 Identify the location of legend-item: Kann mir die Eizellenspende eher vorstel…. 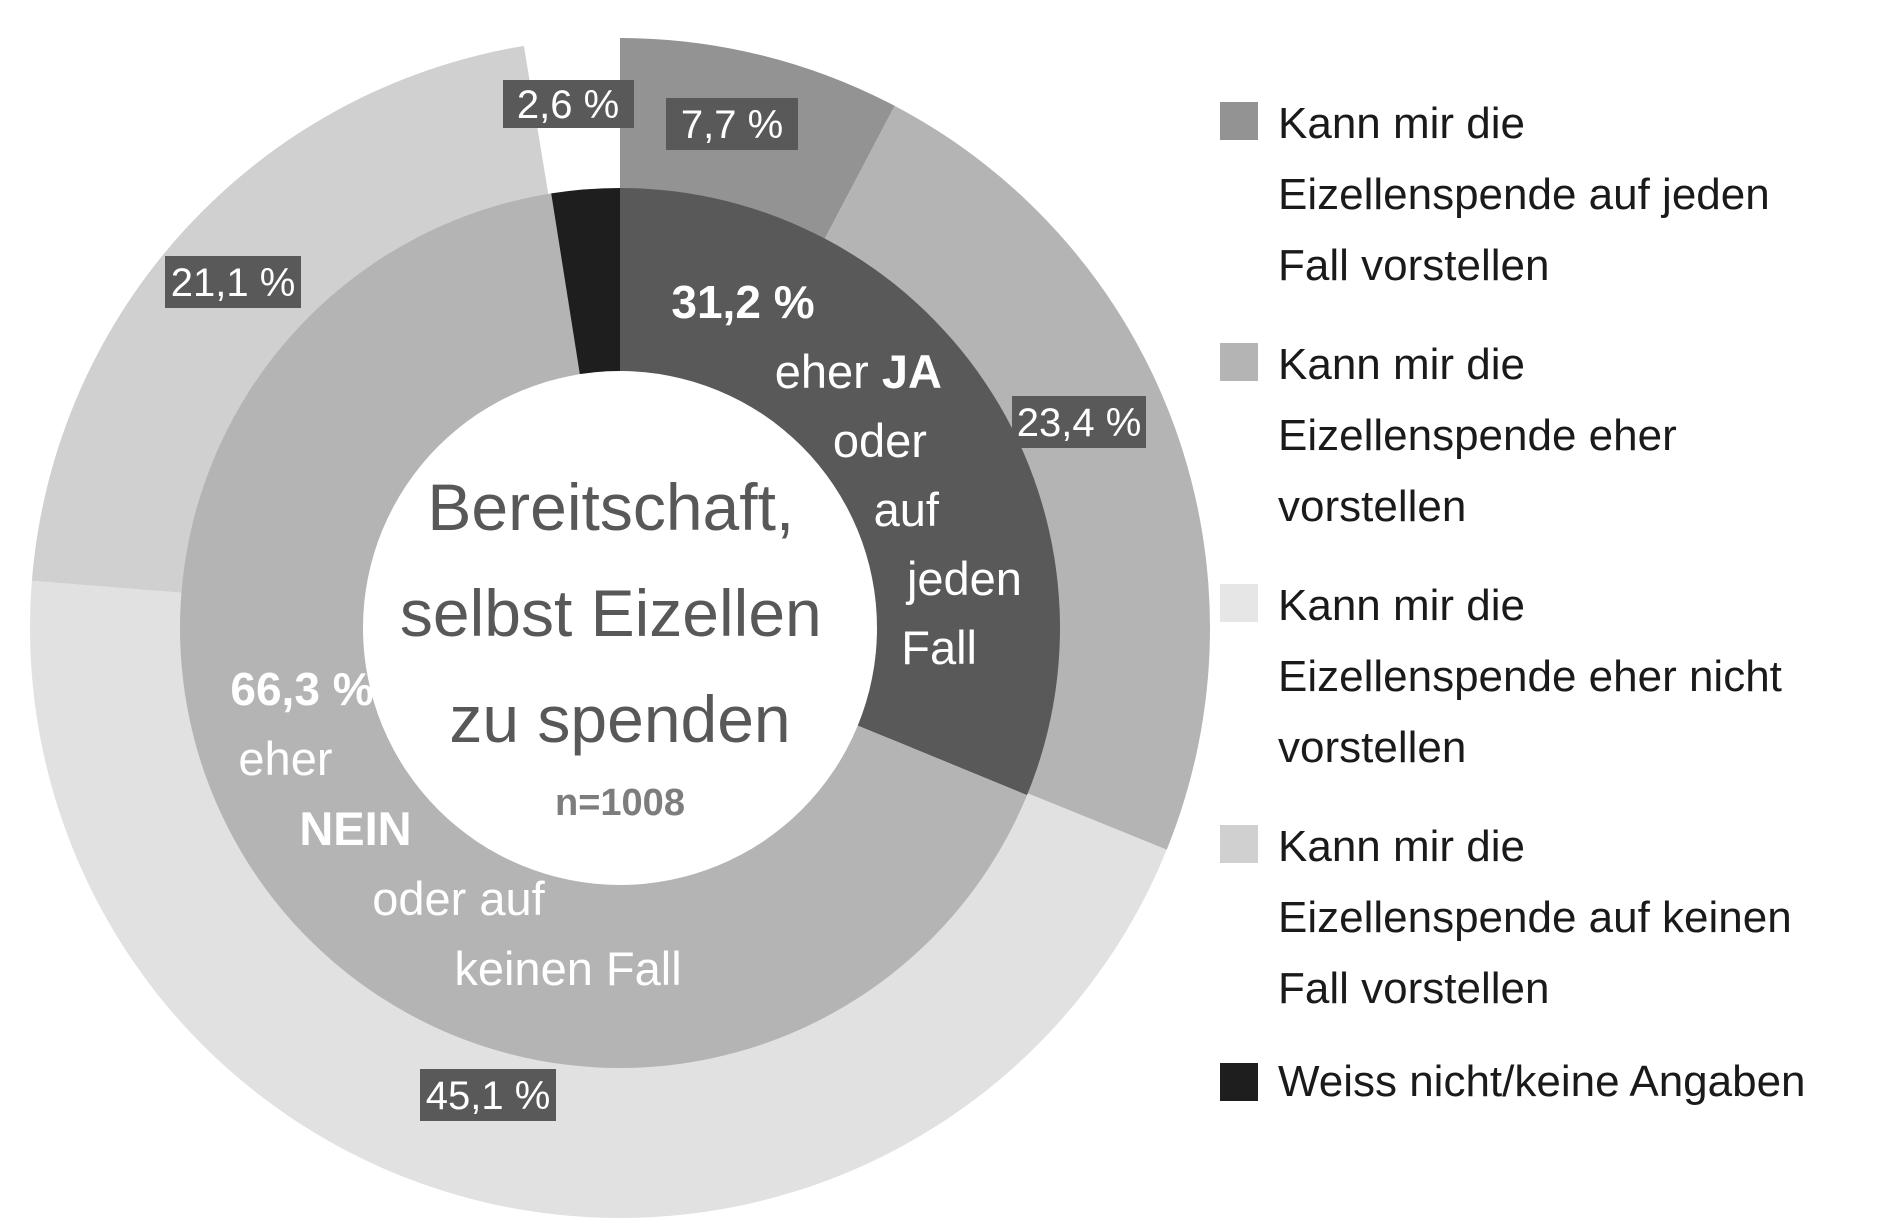
(1550, 435).